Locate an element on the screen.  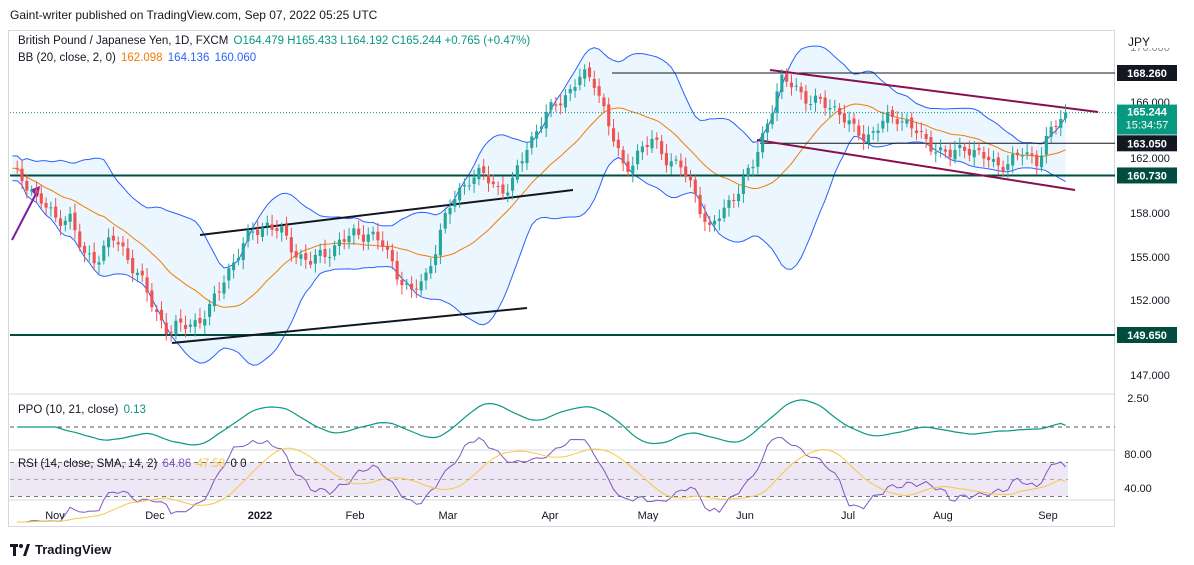
channel-line-lower is located at coordinates (916, 165).